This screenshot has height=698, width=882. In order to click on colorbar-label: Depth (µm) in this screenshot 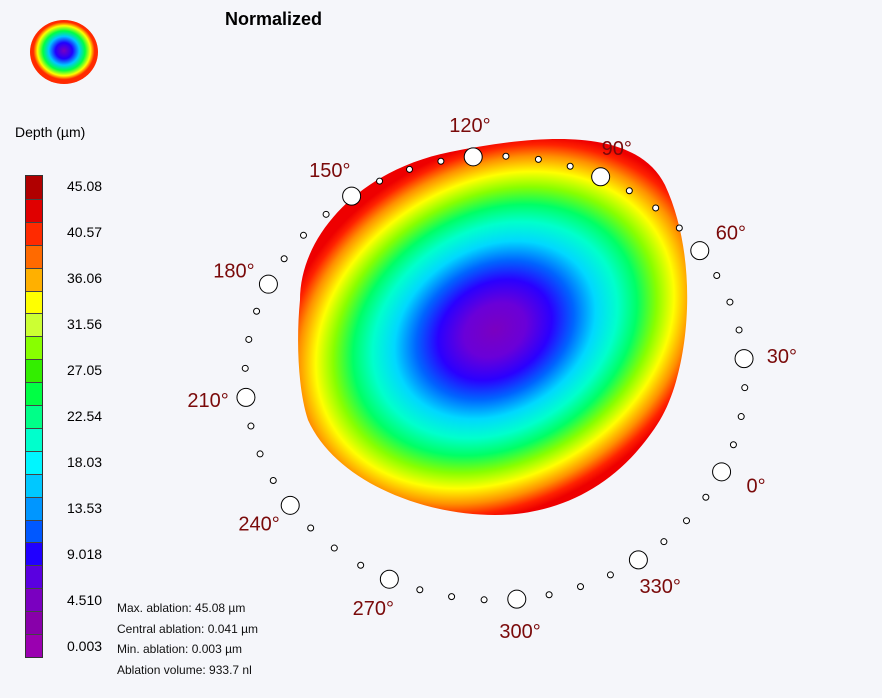, I will do `click(50, 132)`.